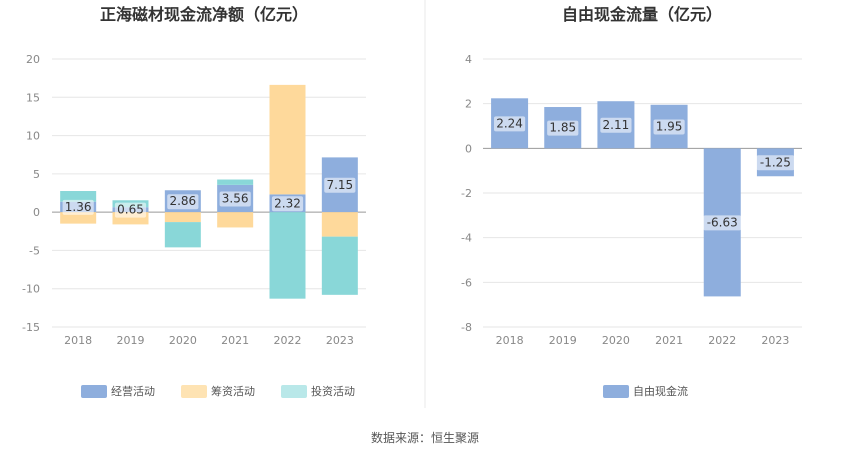 The height and width of the screenshot is (459, 850). I want to click on chart2-data-label: -1.25, so click(775, 162).